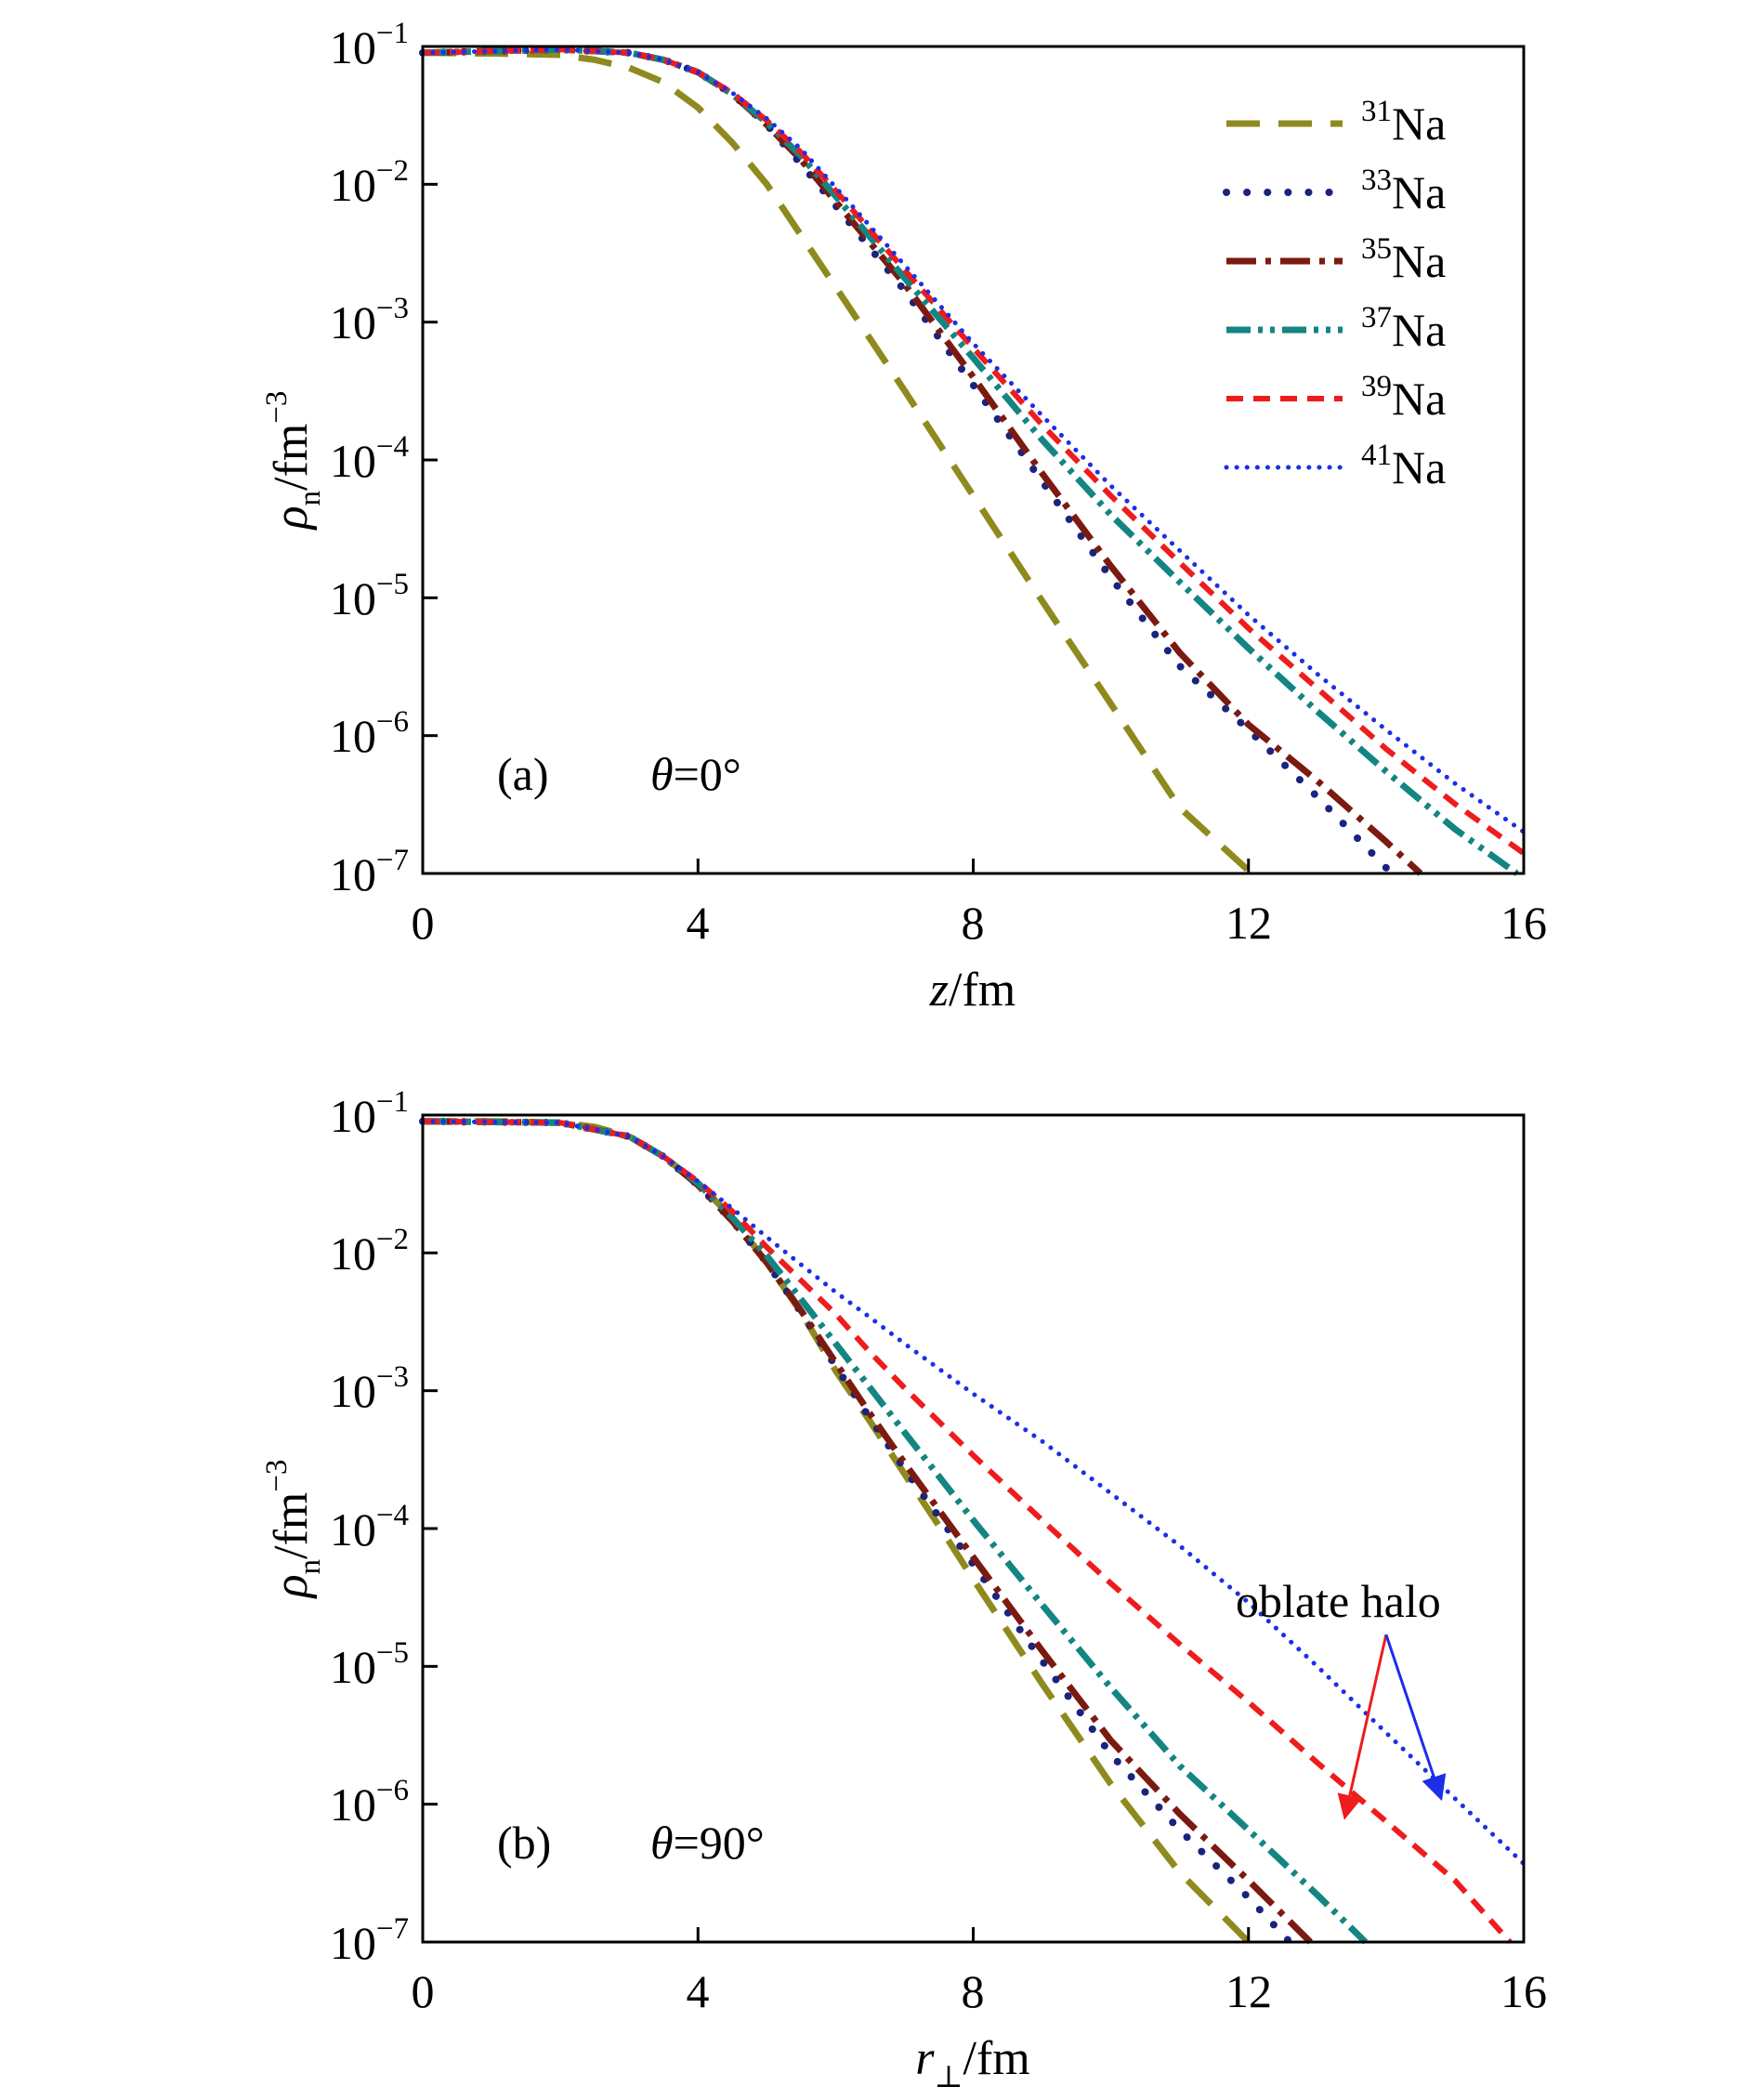  I want to click on panel-a-y-axis-title: ρn/fm−3, so click(293, 461).